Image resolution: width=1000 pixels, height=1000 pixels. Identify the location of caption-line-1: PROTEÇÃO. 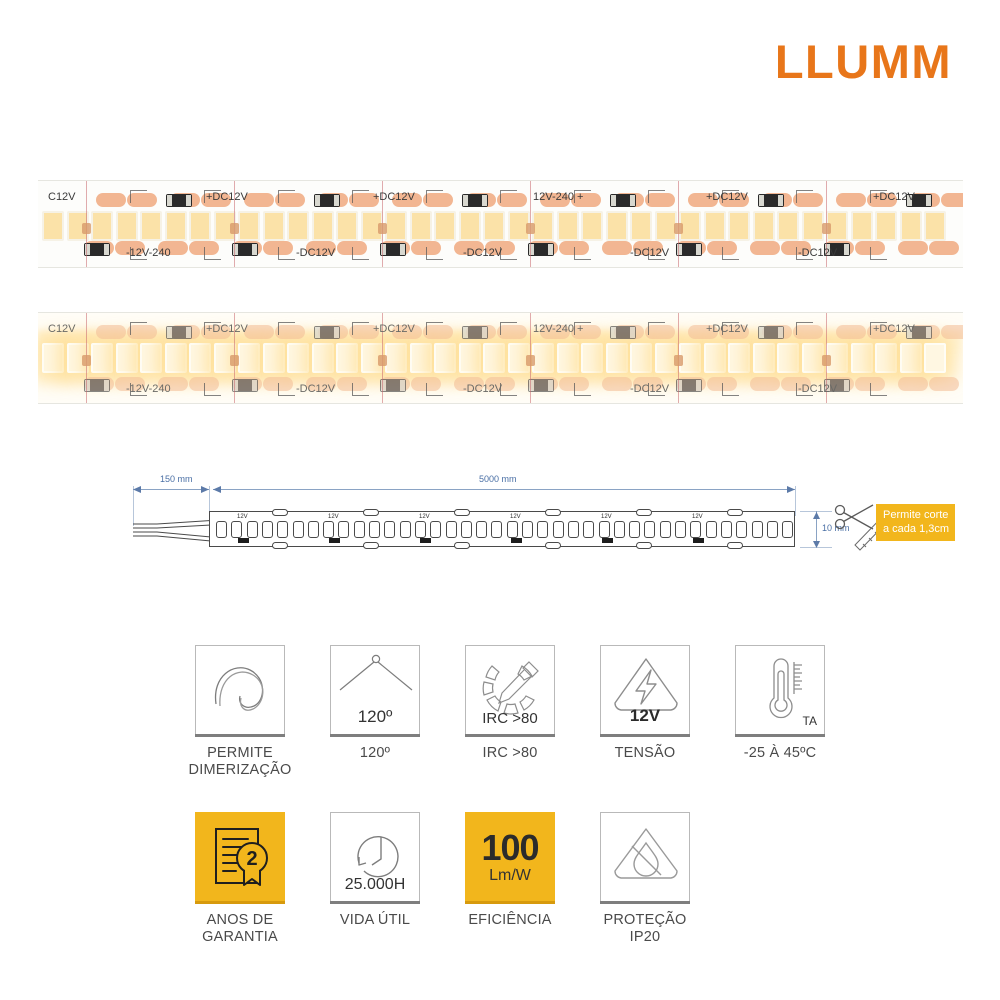
(645, 920).